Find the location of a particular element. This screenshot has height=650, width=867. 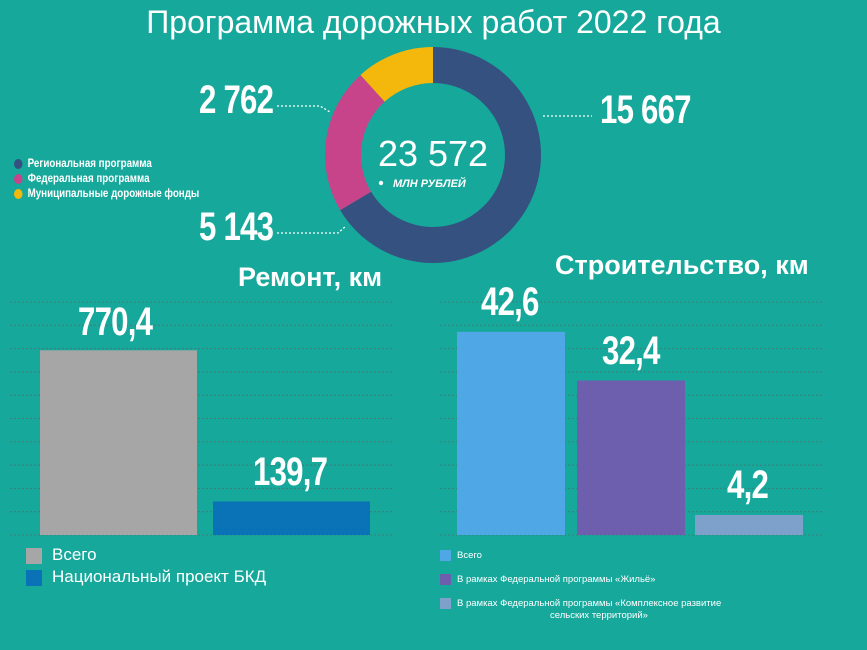

repair-legend-total: Всего is located at coordinates (146, 556).